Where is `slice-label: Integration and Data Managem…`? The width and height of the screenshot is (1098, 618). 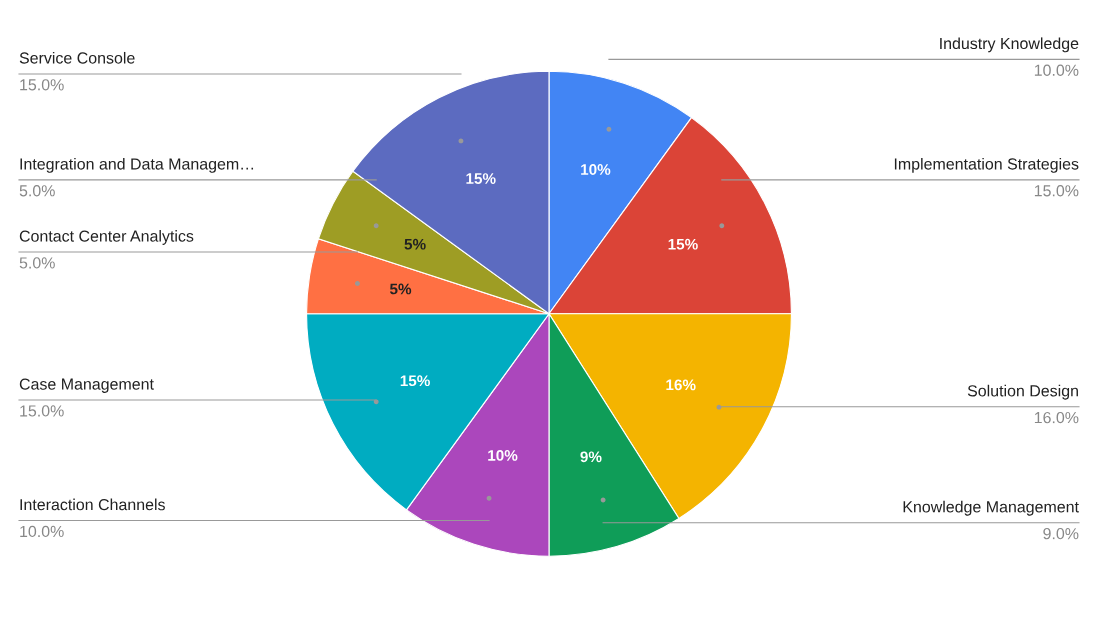 slice-label: Integration and Data Managem… is located at coordinates (137, 165).